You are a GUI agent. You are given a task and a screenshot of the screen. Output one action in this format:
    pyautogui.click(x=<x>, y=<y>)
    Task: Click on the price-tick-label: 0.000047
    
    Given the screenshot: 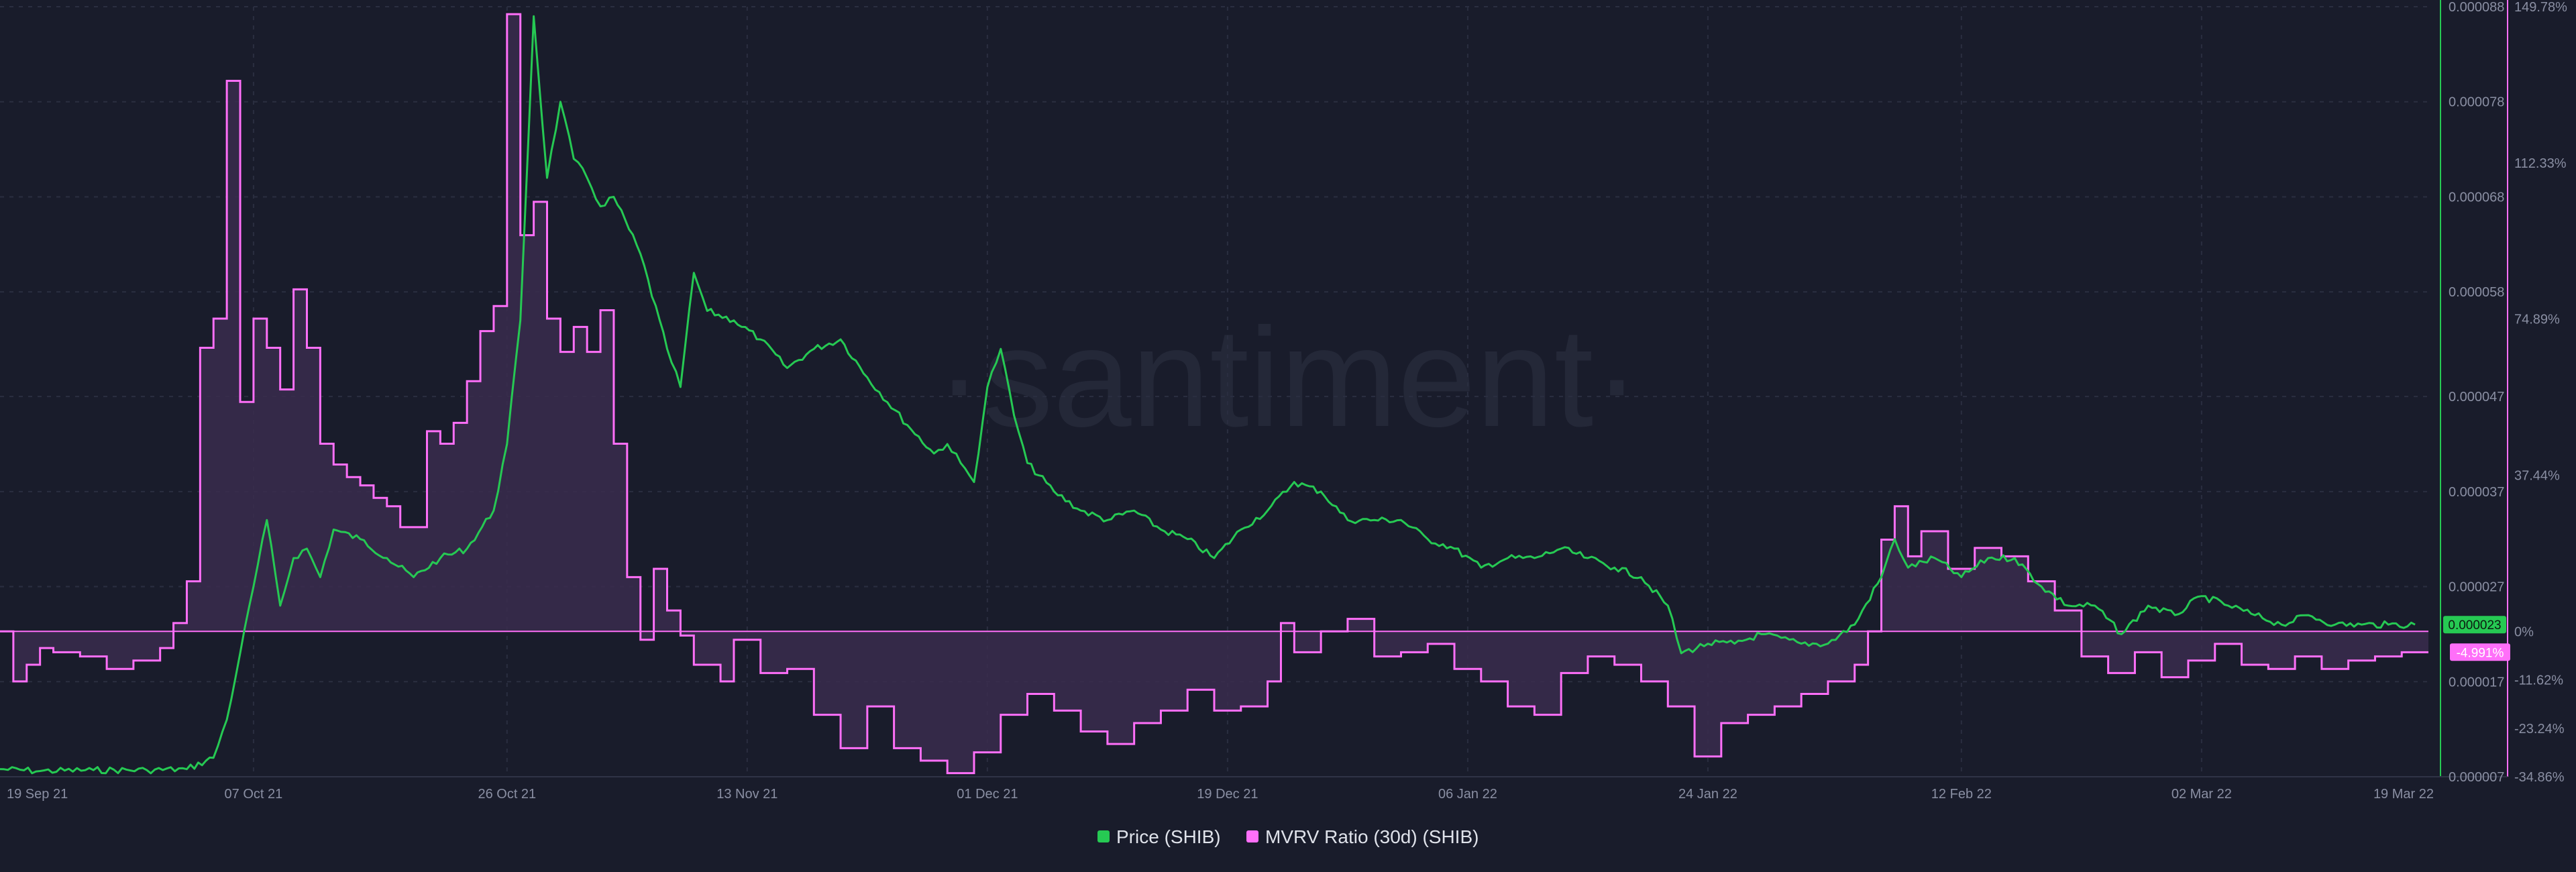 What is the action you would take?
    pyautogui.click(x=2476, y=397)
    